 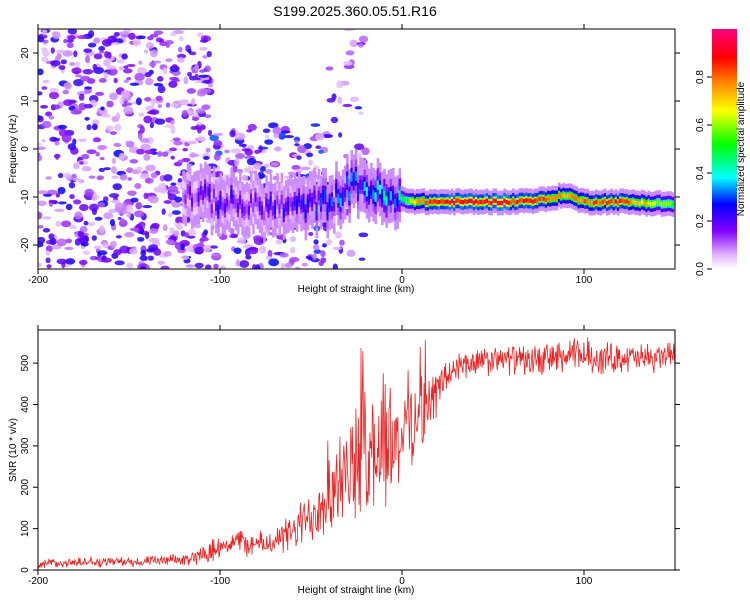 I want to click on x-tick-label: -200, so click(x=38, y=280).